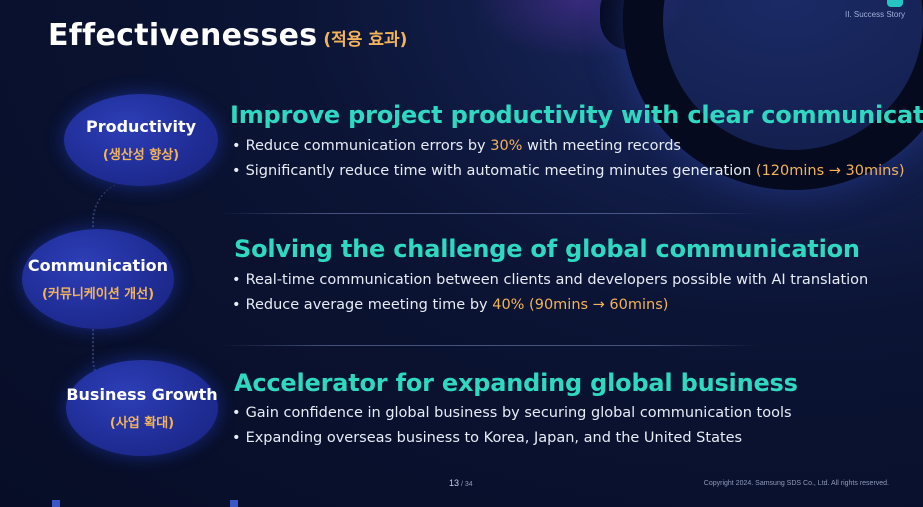 The image size is (923, 507). What do you see at coordinates (142, 394) in the screenshot?
I see `pill-label: Business Growth` at bounding box center [142, 394].